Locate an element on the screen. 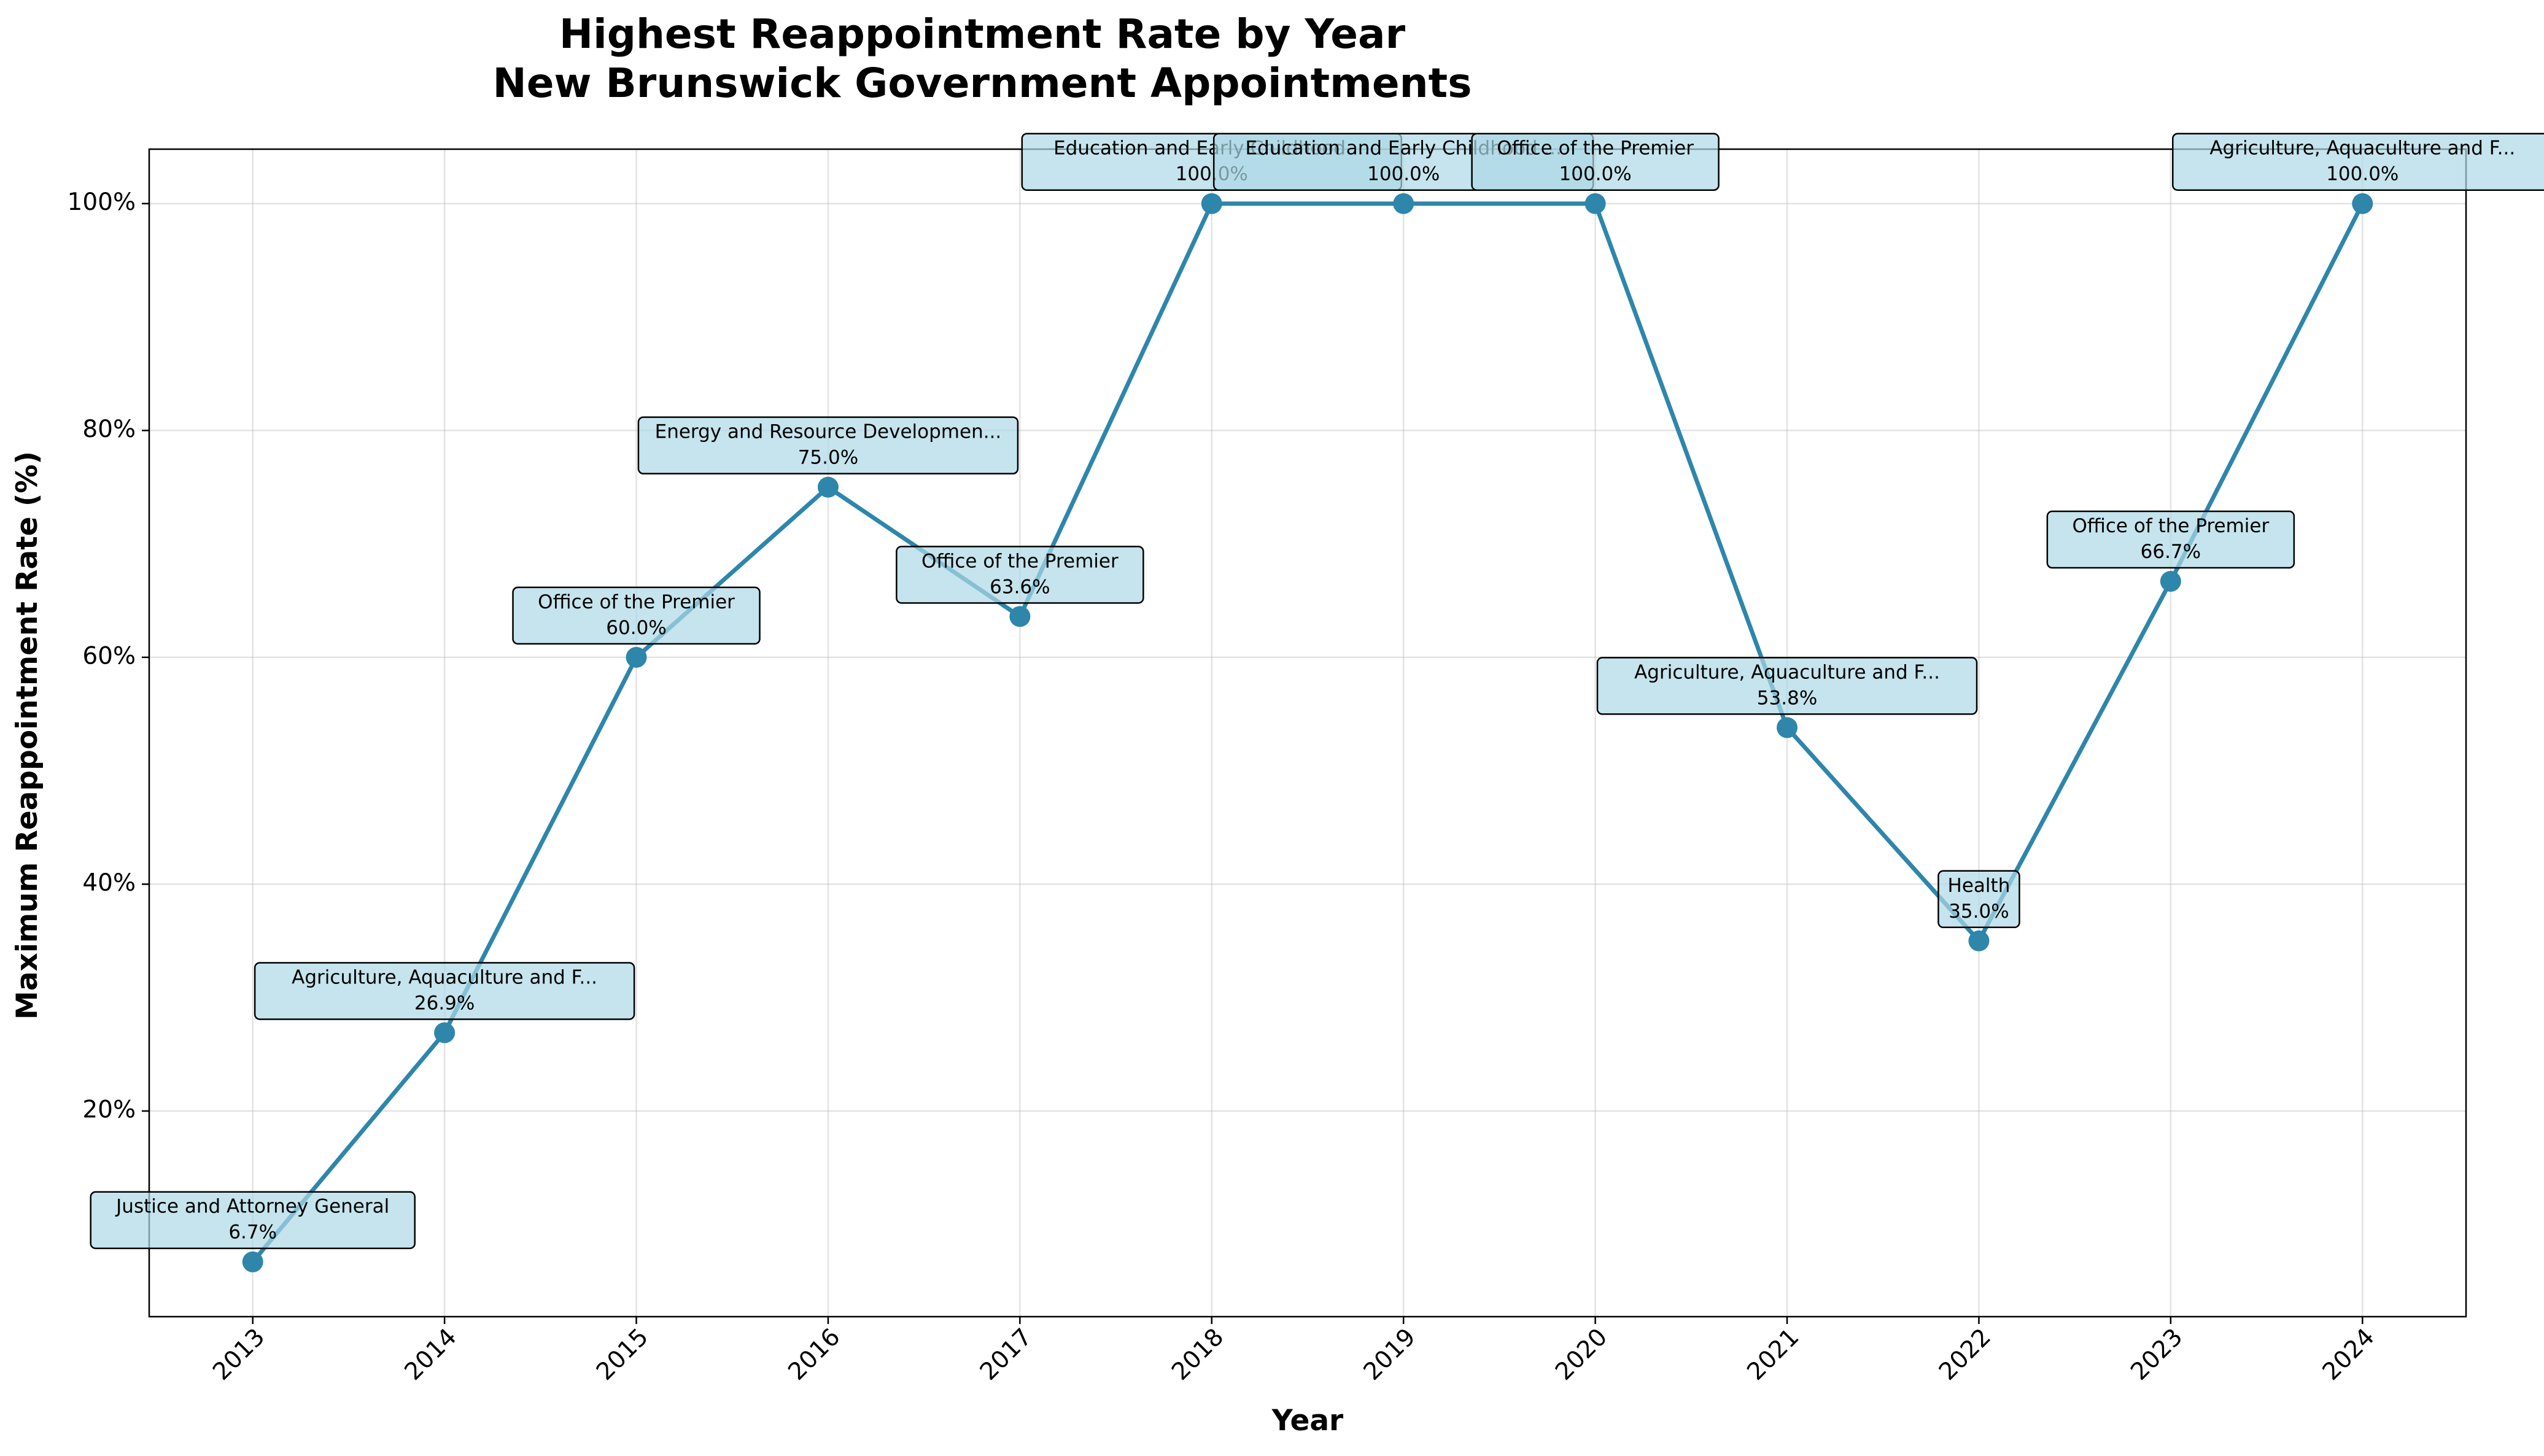 Image resolution: width=2544 pixels, height=1456 pixels. point-annotation: Health 35.0% is located at coordinates (1979, 899).